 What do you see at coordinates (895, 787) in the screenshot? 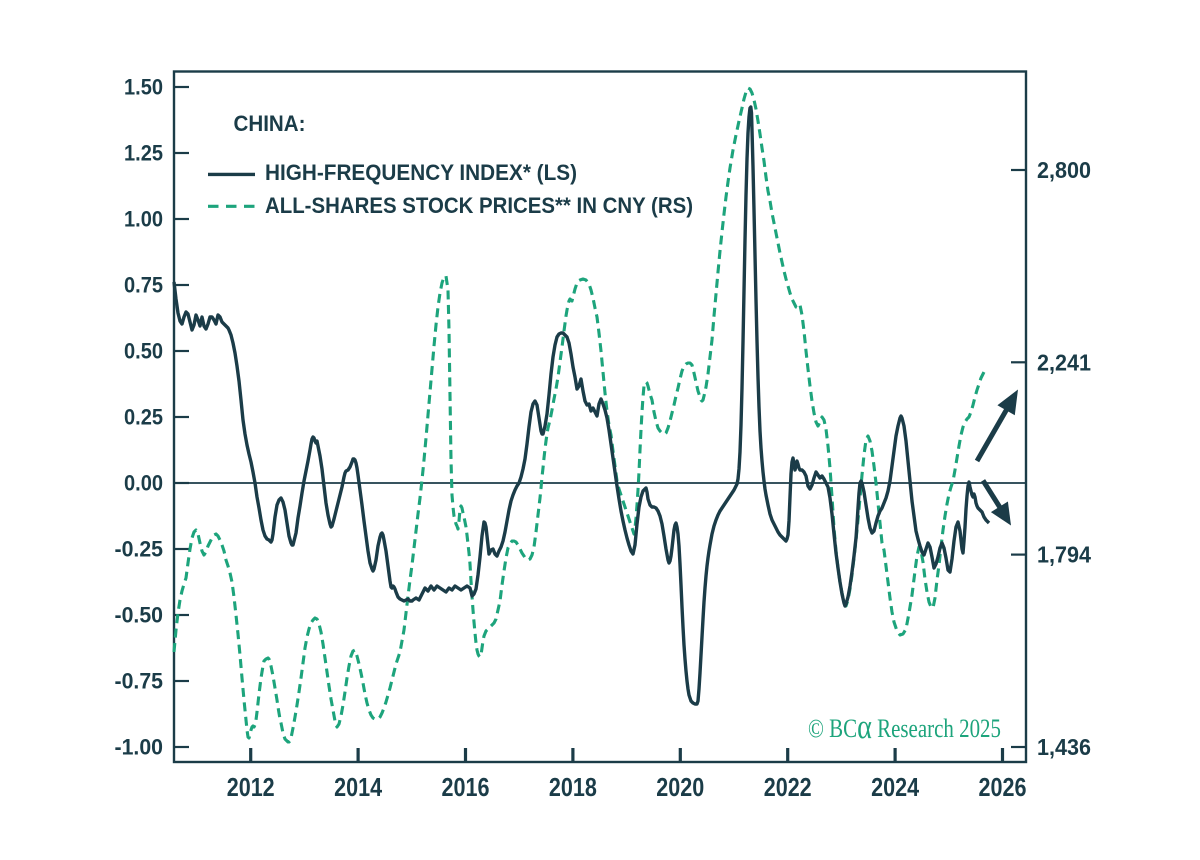
I see `svg-text: 2024` at bounding box center [895, 787].